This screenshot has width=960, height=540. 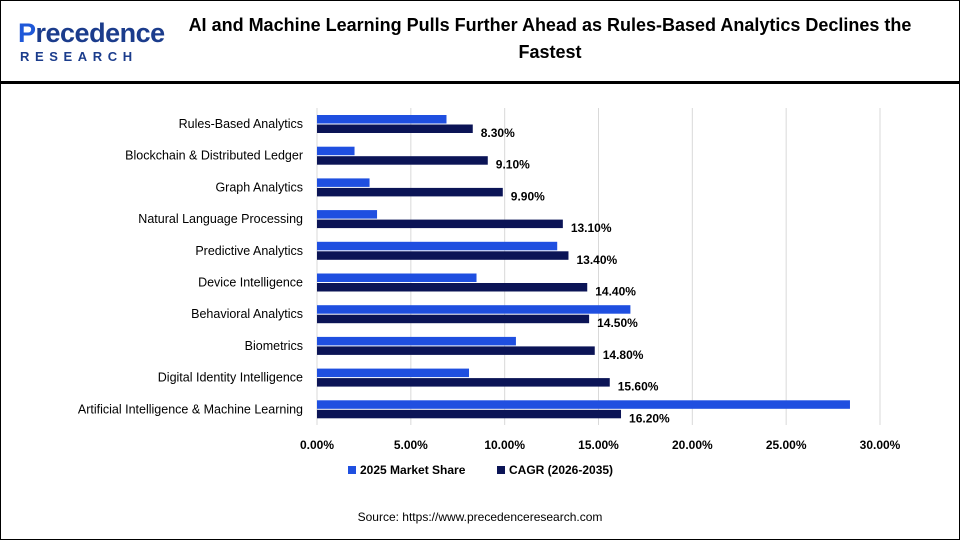 I want to click on category-label: Predictive Analytics, so click(x=249, y=251).